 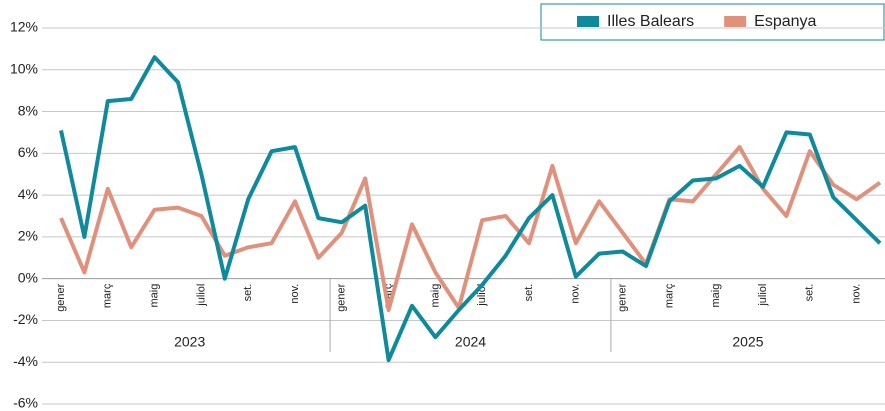 I want to click on y-tick-label: 10%, so click(x=24, y=68).